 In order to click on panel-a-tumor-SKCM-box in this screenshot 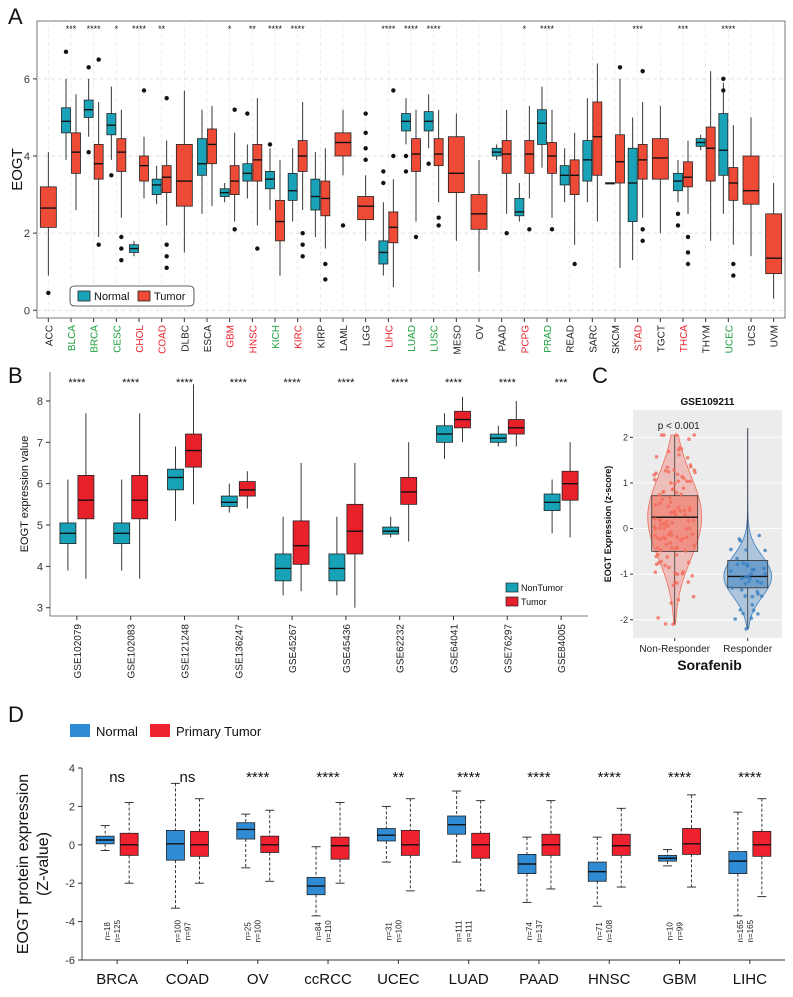, I will do `click(620, 159)`.